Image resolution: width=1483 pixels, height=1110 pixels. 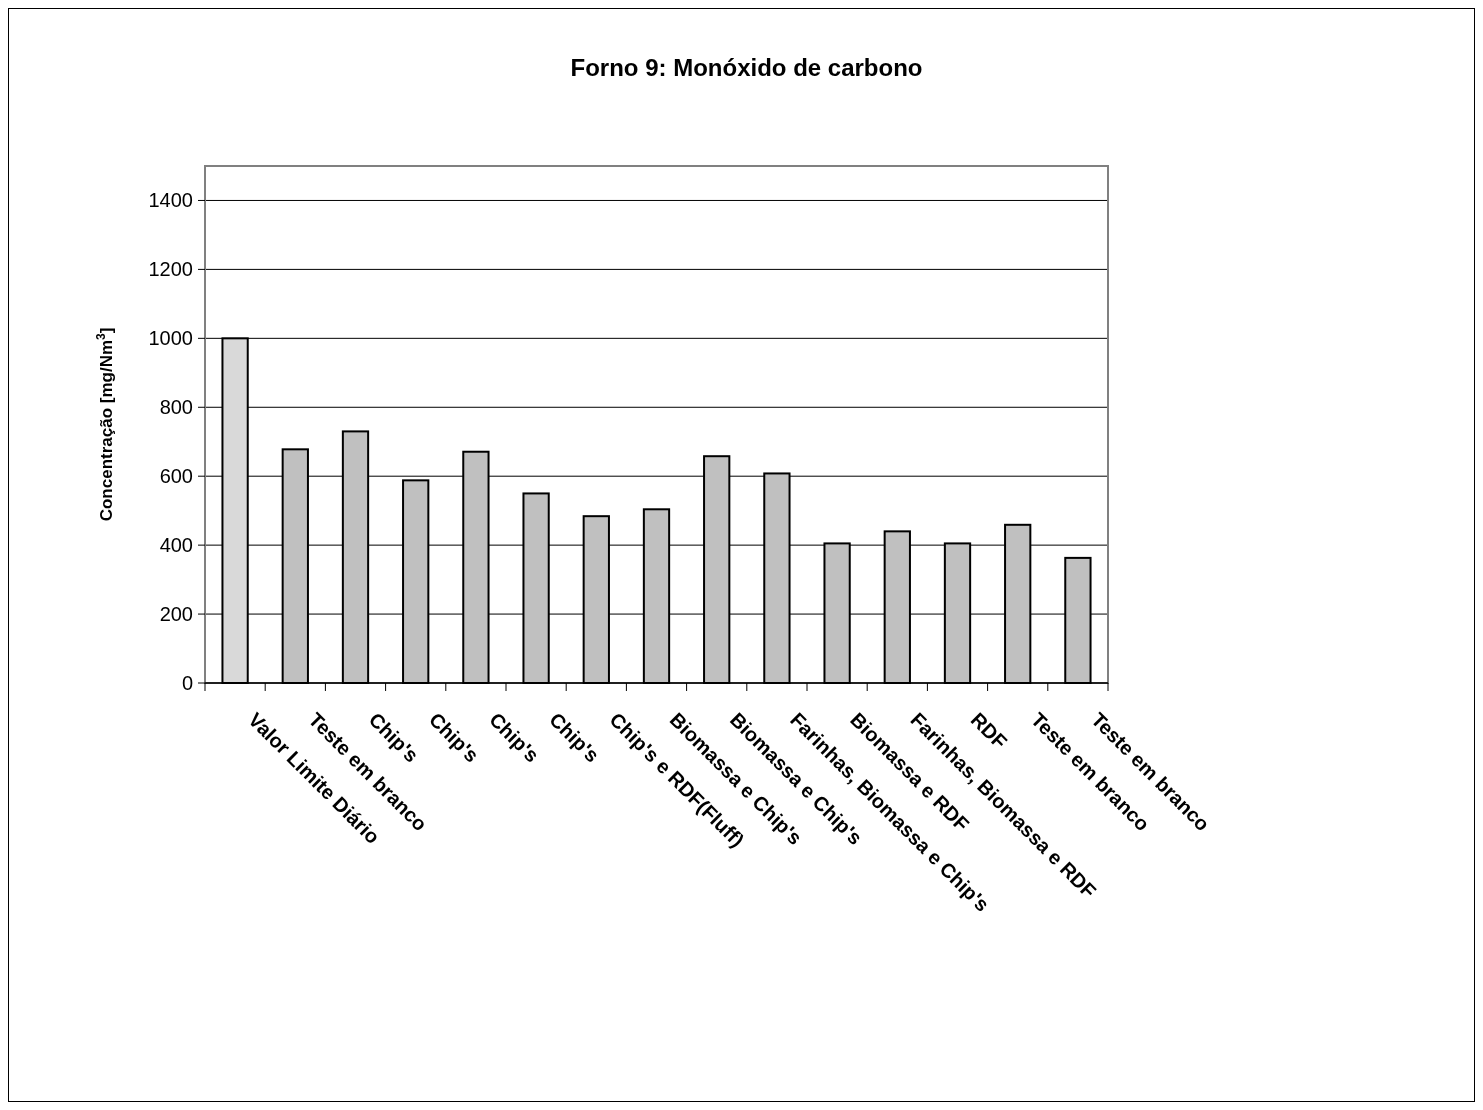 I want to click on y-tick-label: 800, so click(x=176, y=407).